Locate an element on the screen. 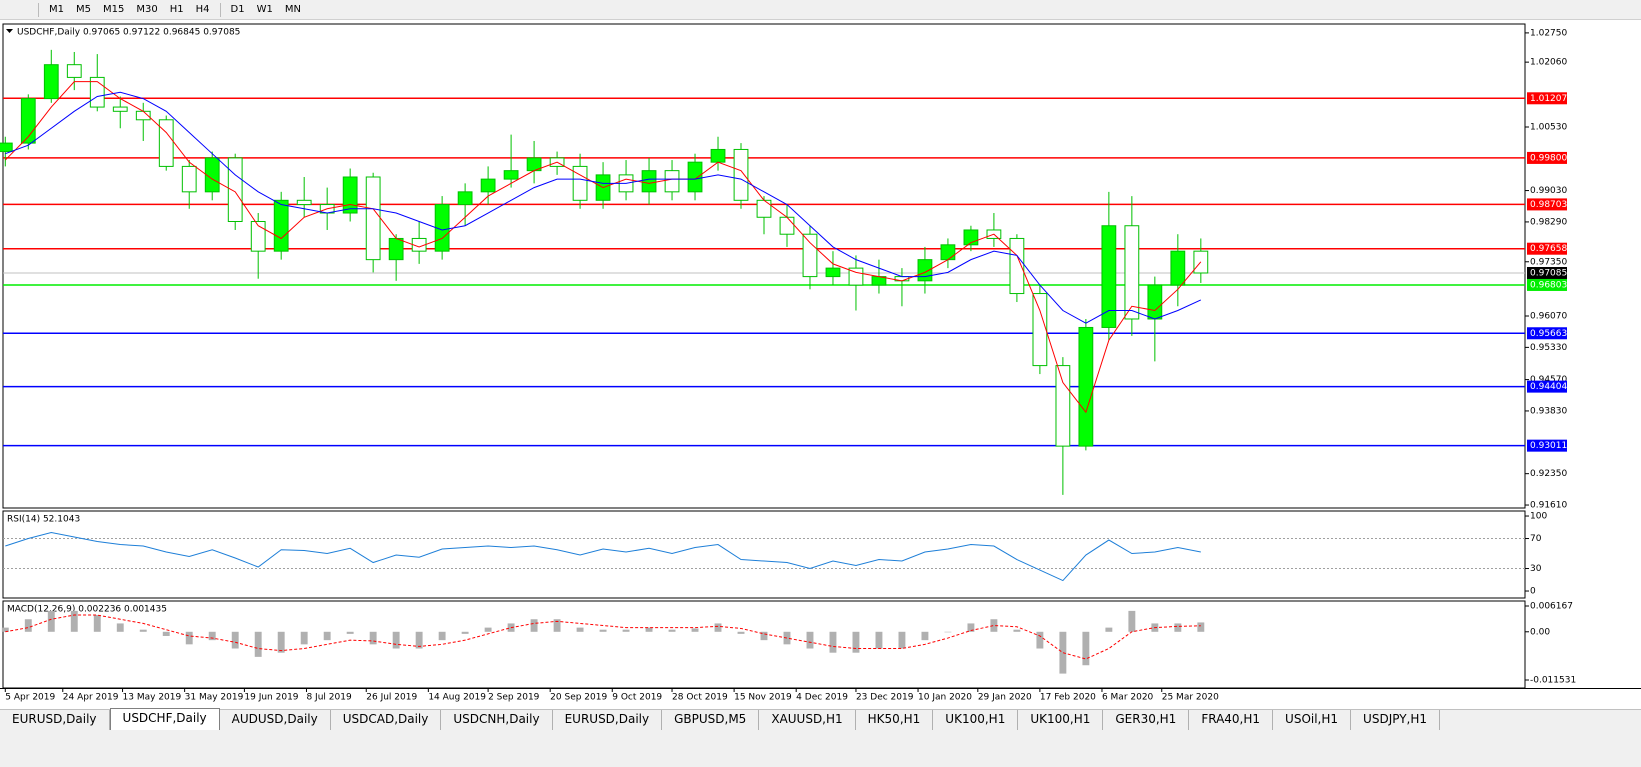 The width and height of the screenshot is (1641, 767). level-label: 0.95663 is located at coordinates (1548, 334).